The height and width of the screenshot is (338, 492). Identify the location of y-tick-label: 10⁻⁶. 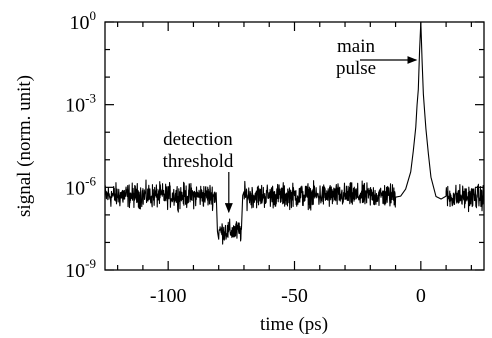
(80, 186).